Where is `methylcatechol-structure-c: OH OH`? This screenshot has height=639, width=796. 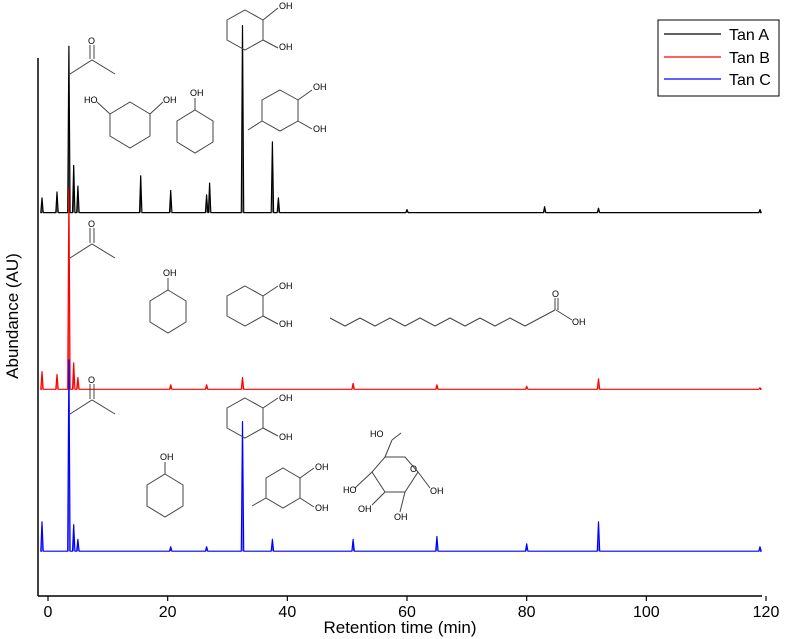
methylcatechol-structure-c: OH OH is located at coordinates (290, 487).